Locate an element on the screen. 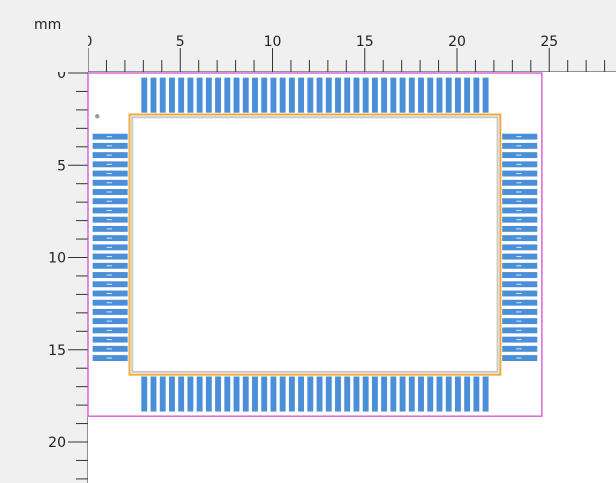  ruler-y-label: 0 is located at coordinates (61, 74).